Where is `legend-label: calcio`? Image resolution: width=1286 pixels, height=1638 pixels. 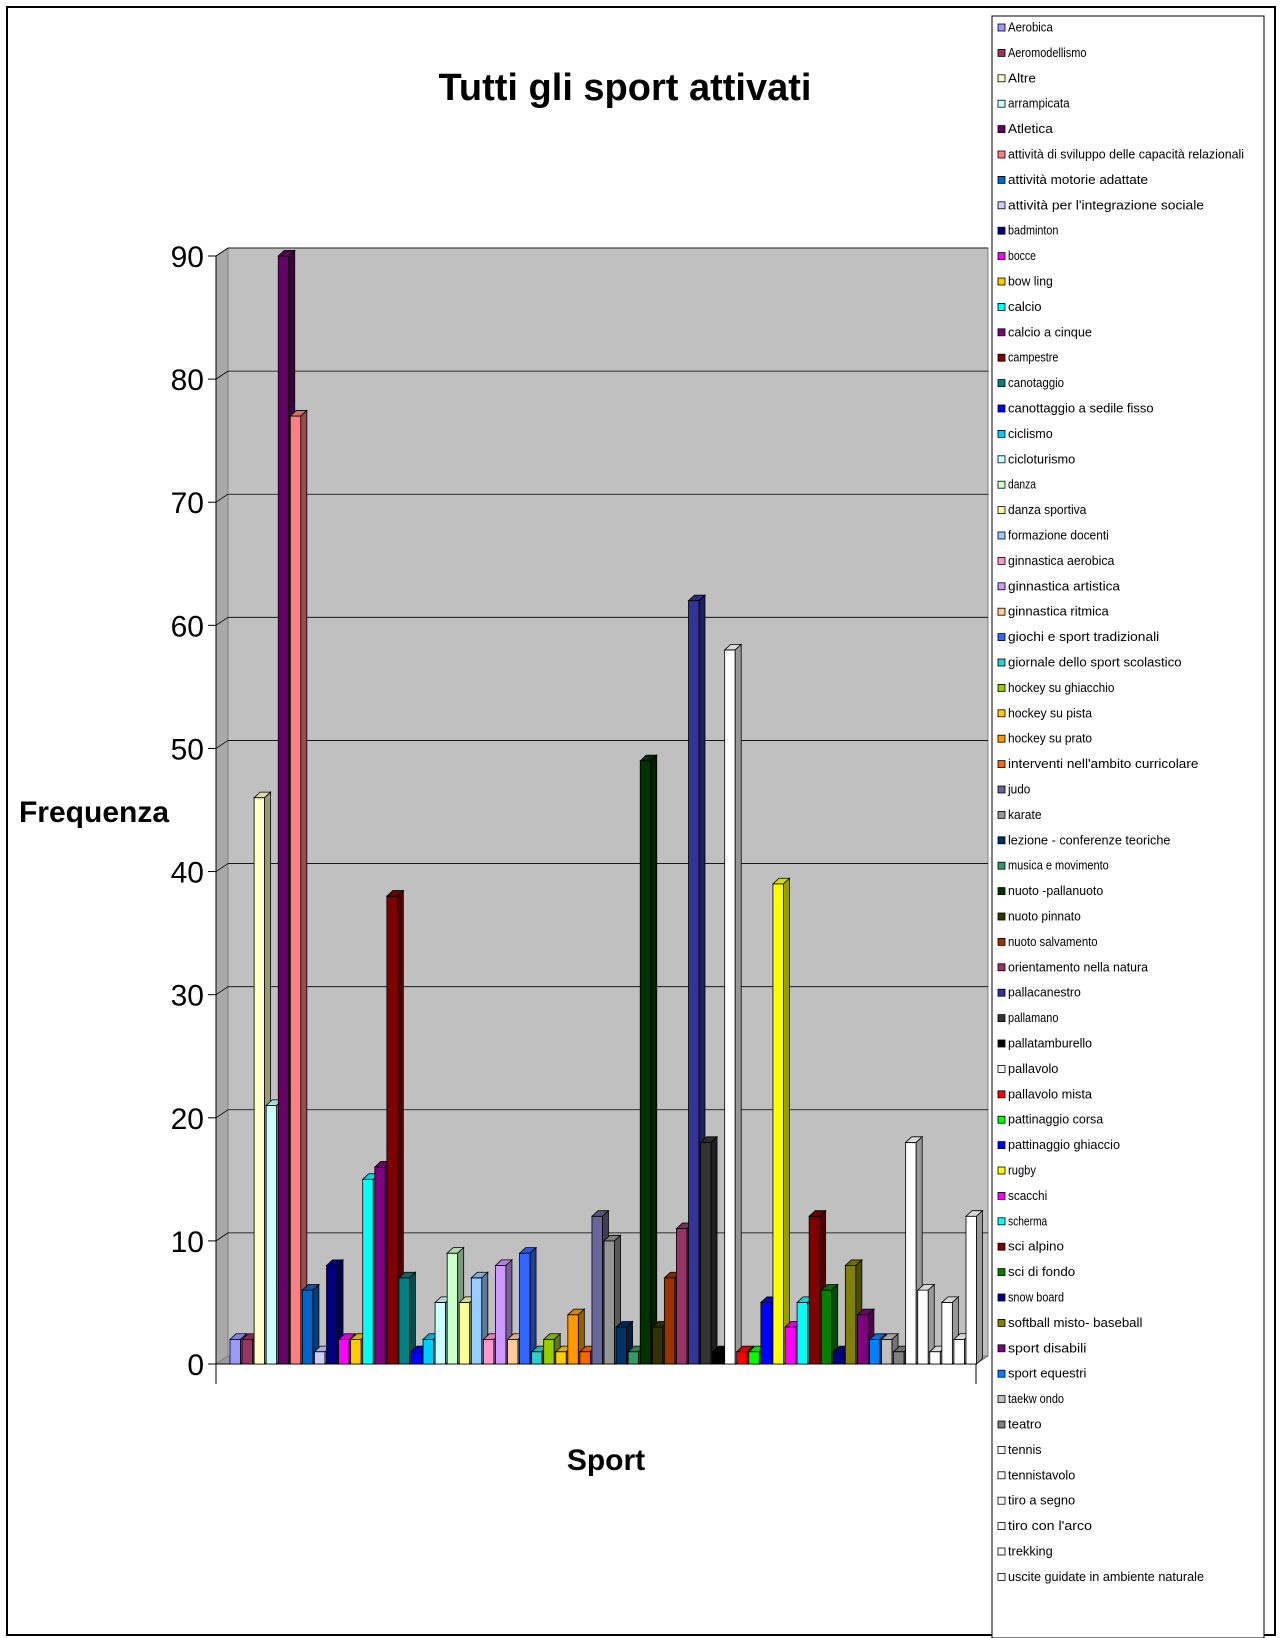 legend-label: calcio is located at coordinates (1025, 307).